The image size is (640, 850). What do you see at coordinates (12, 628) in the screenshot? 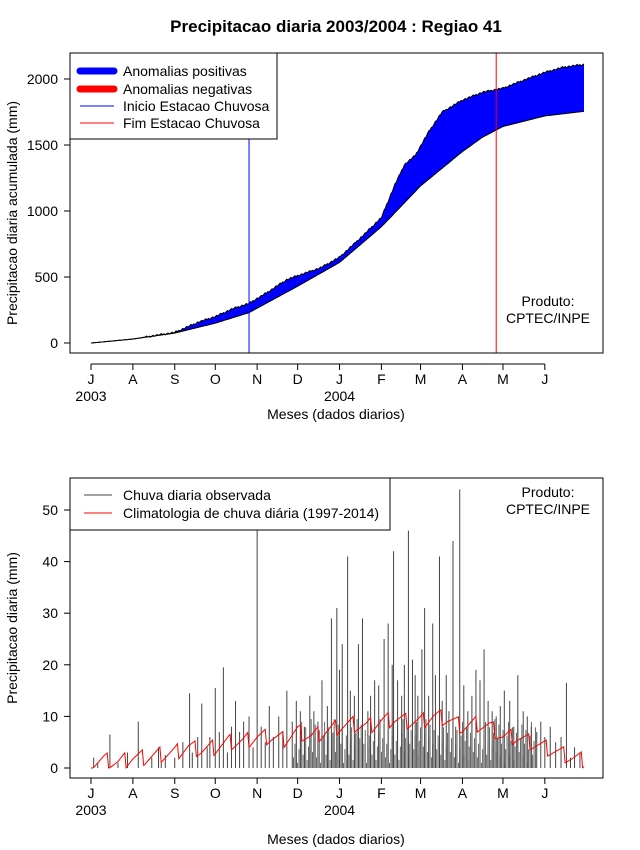
I see `y-axis-label-2: Precipitacao diaria (mm)` at bounding box center [12, 628].